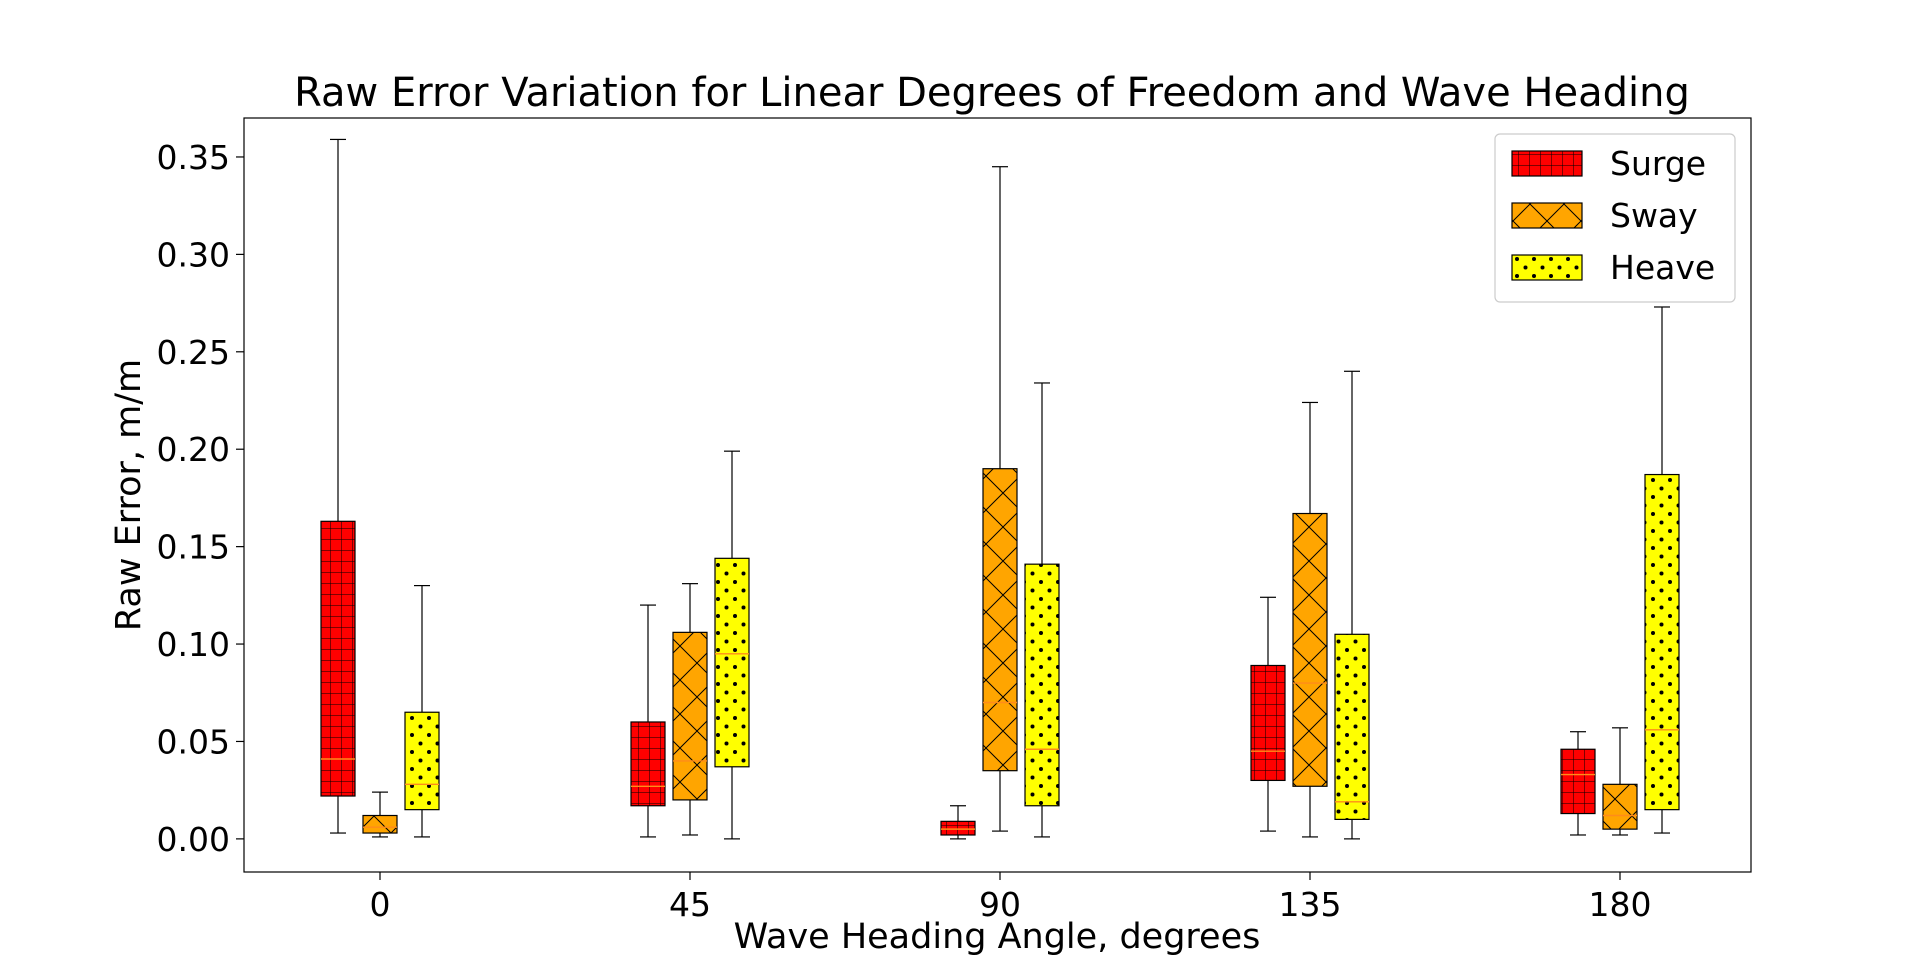 This screenshot has width=1920, height=971. I want to click on y-tick-label: 0.20, so click(193, 449).